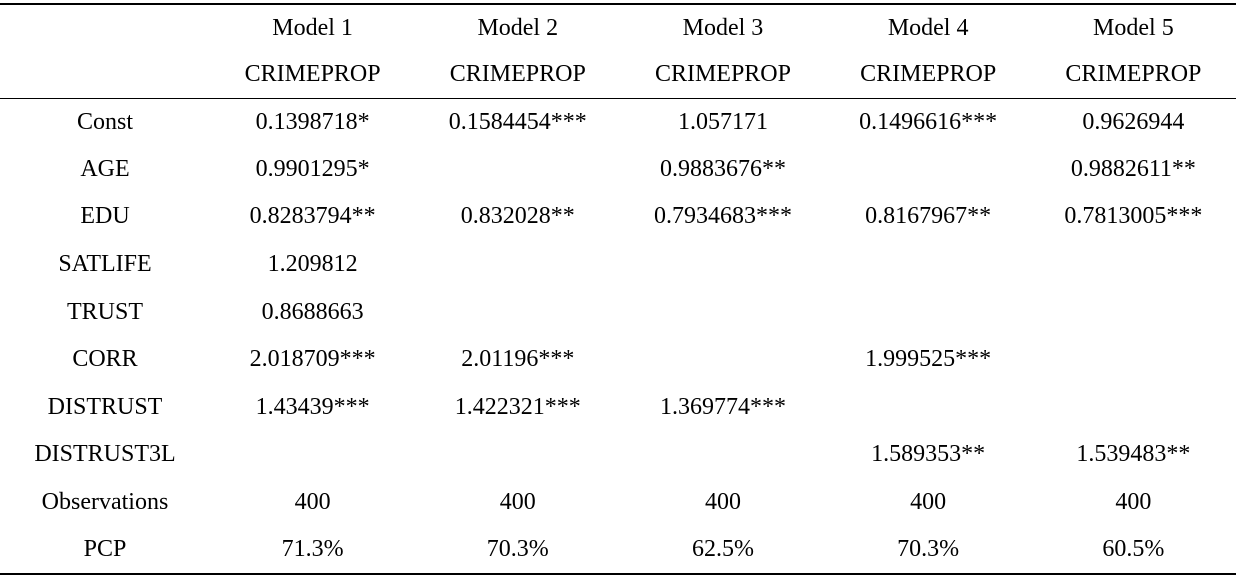  Describe the element at coordinates (517, 406) in the screenshot. I see `value-cell: 1.422321***` at that location.